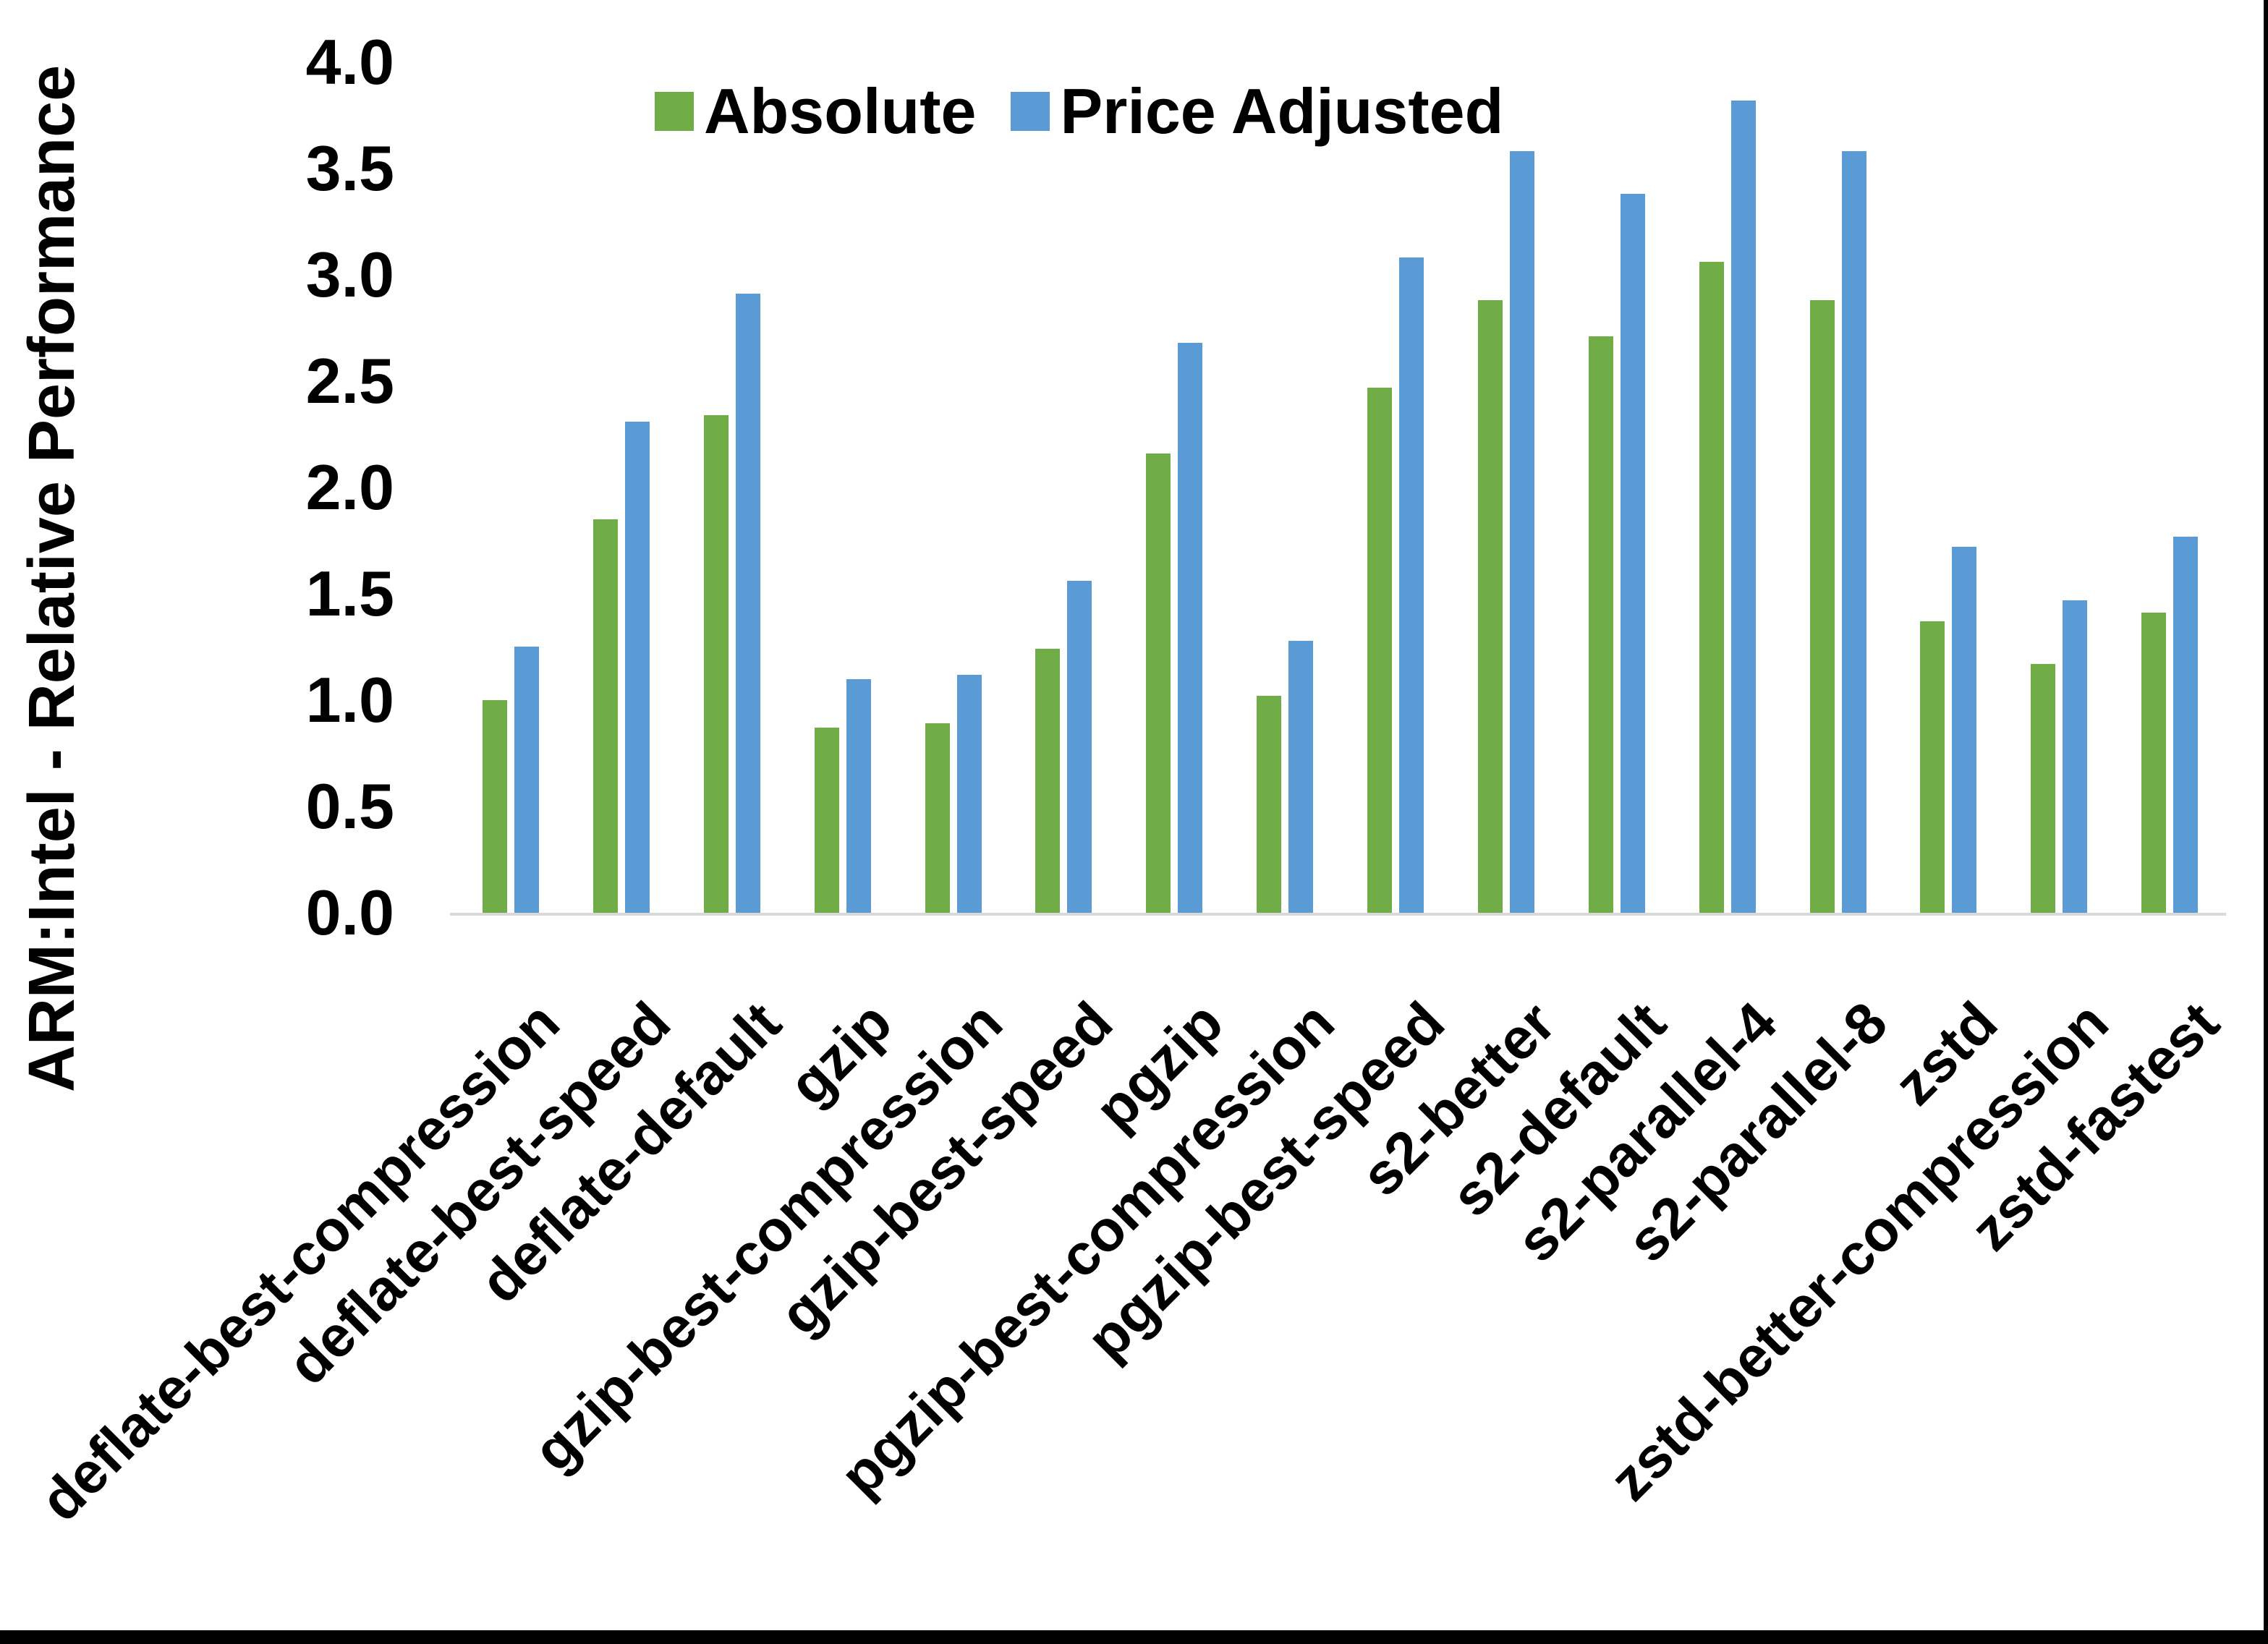 The height and width of the screenshot is (1644, 2268). I want to click on bar-absolute-deflate-best-speed, so click(605, 716).